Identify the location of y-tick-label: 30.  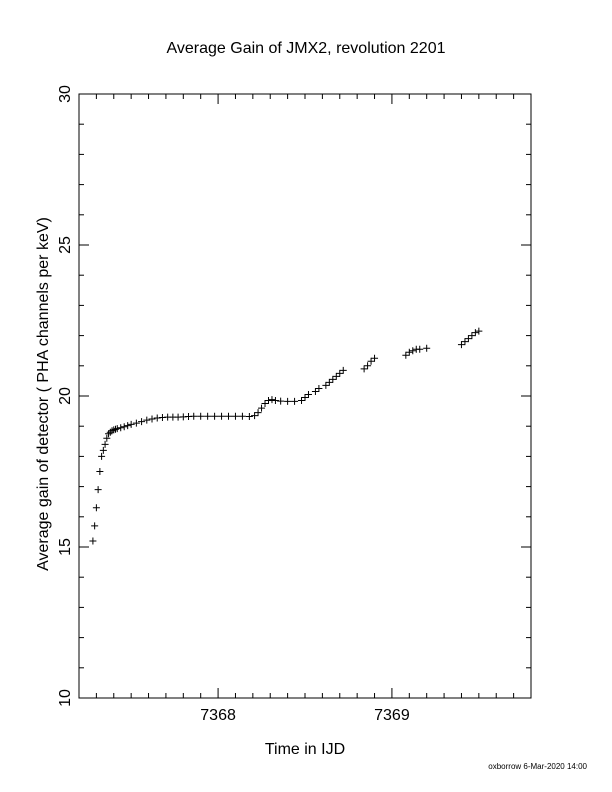
(65, 94).